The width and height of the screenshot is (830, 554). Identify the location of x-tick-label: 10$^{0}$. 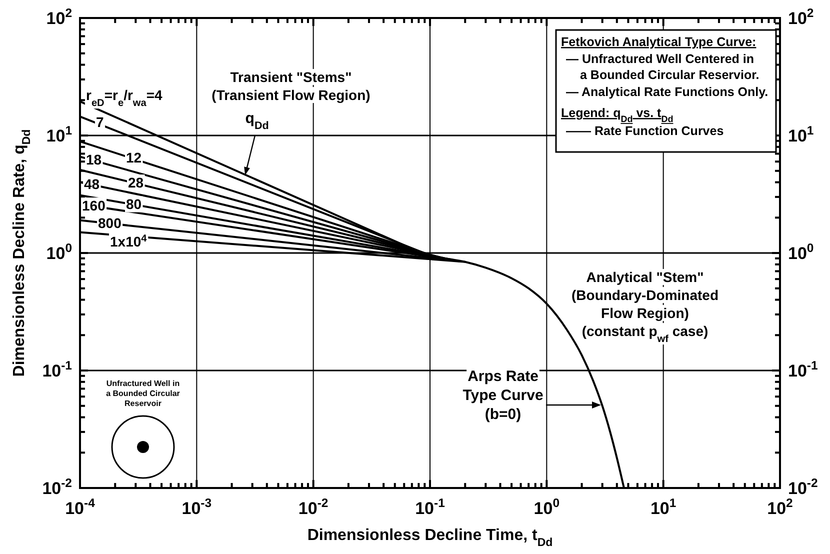
(547, 507).